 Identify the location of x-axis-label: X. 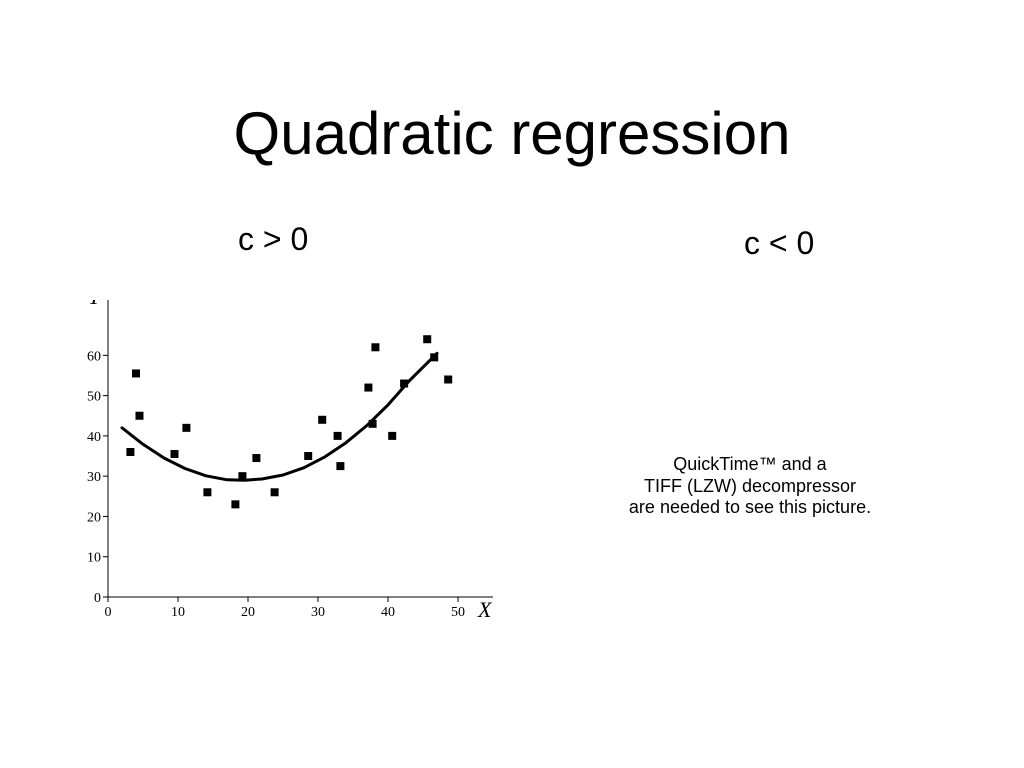
(485, 609).